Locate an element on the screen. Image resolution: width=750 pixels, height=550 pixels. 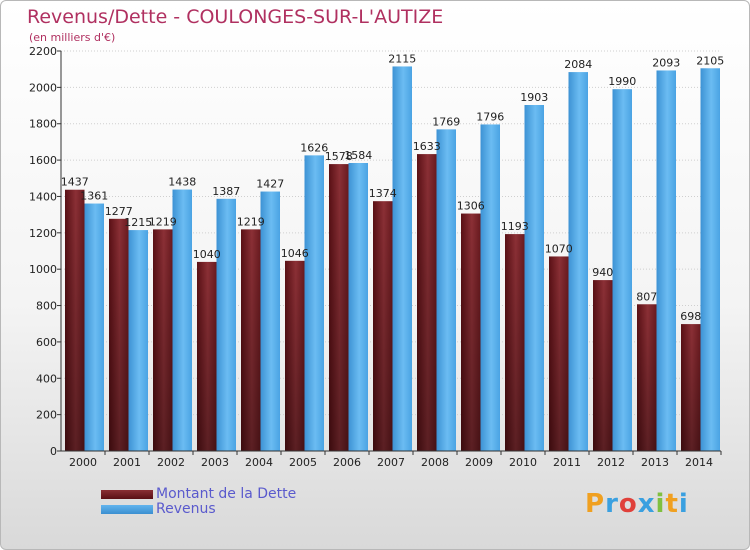
x-tick-label: 2011 is located at coordinates (567, 462).